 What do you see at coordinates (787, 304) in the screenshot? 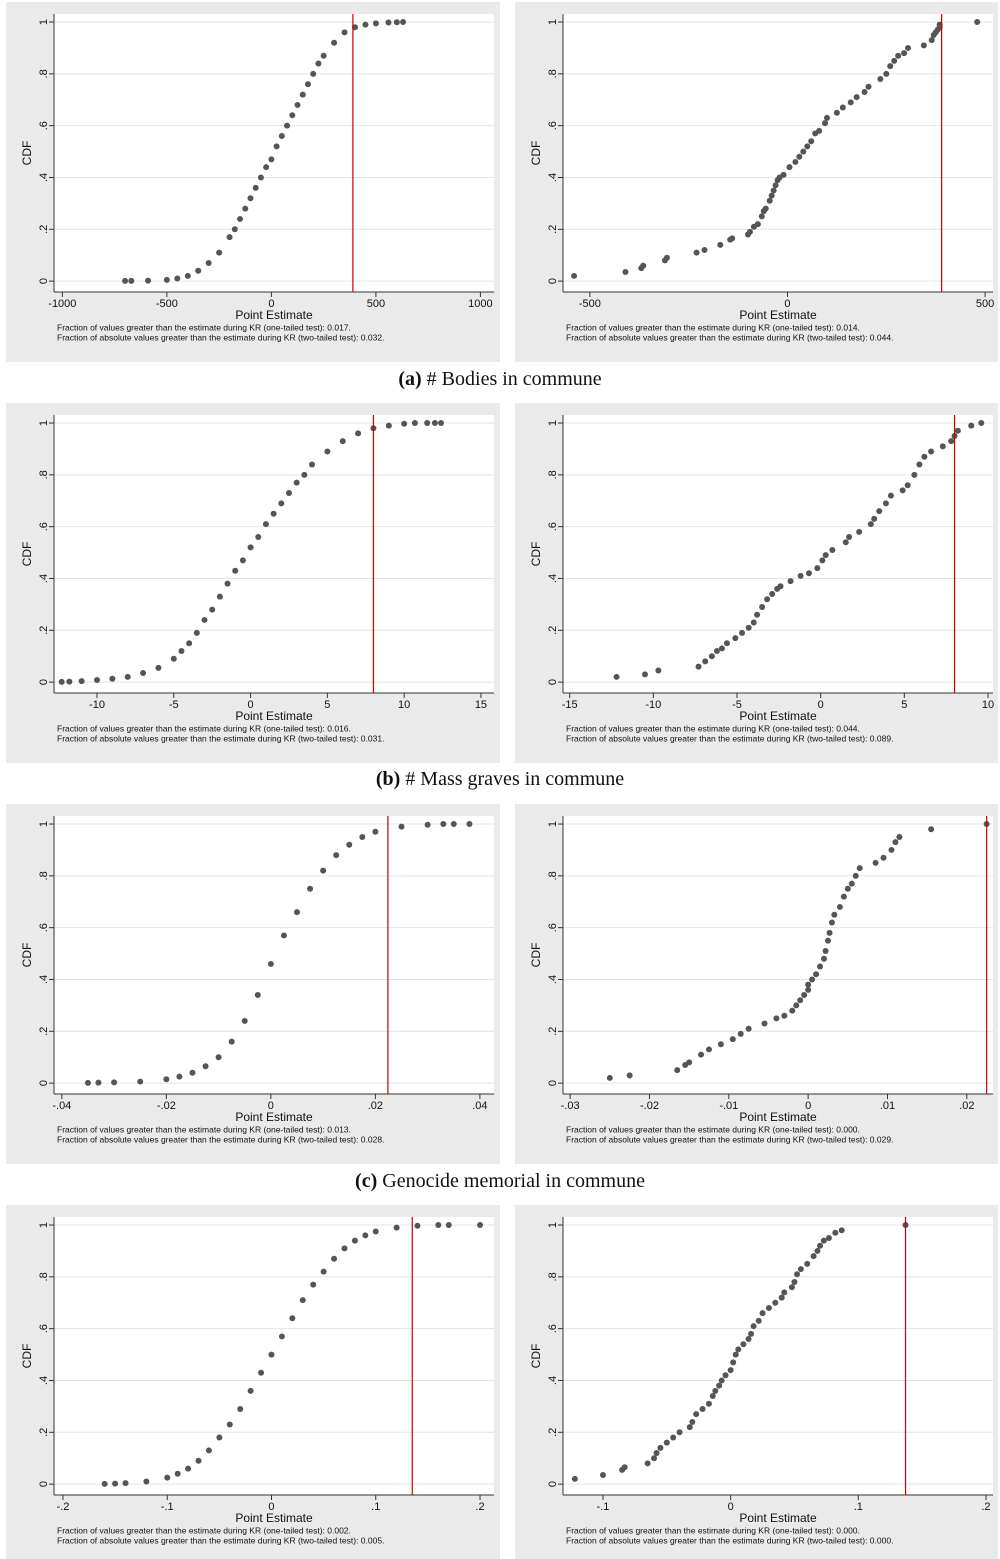
I see `x-tick-label: 0` at bounding box center [787, 304].